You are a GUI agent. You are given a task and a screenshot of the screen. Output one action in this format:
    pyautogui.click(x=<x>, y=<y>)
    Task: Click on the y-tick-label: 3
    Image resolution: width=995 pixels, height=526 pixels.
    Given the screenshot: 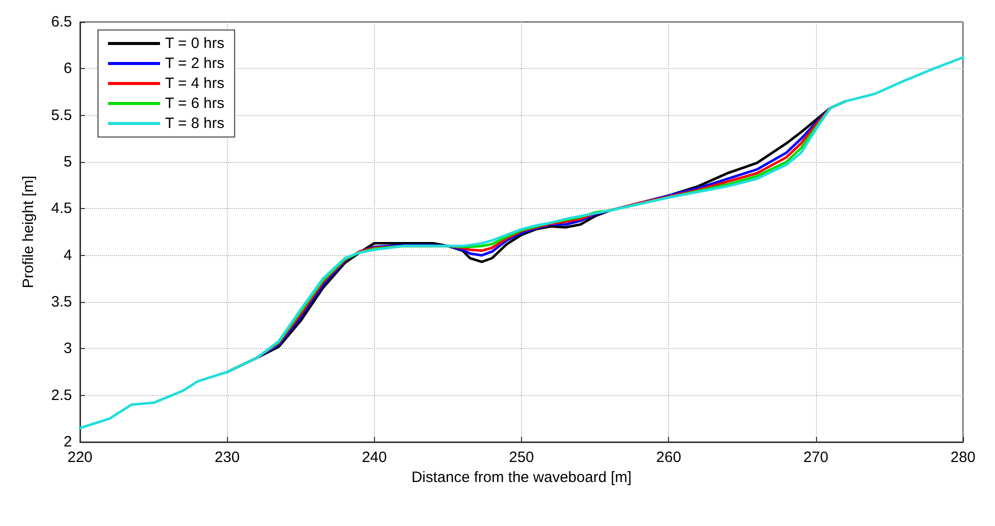 What is the action you would take?
    pyautogui.click(x=68, y=349)
    